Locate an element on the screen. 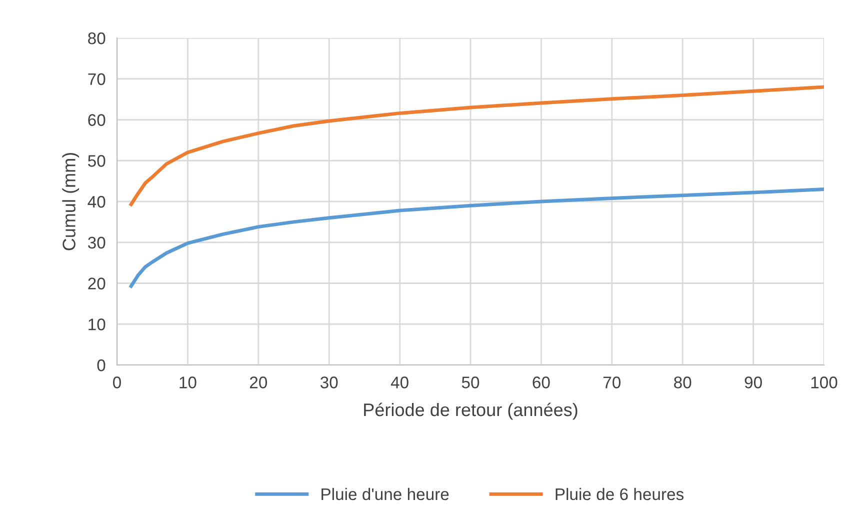  x-axis-title: Période de retour (années) is located at coordinates (471, 411).